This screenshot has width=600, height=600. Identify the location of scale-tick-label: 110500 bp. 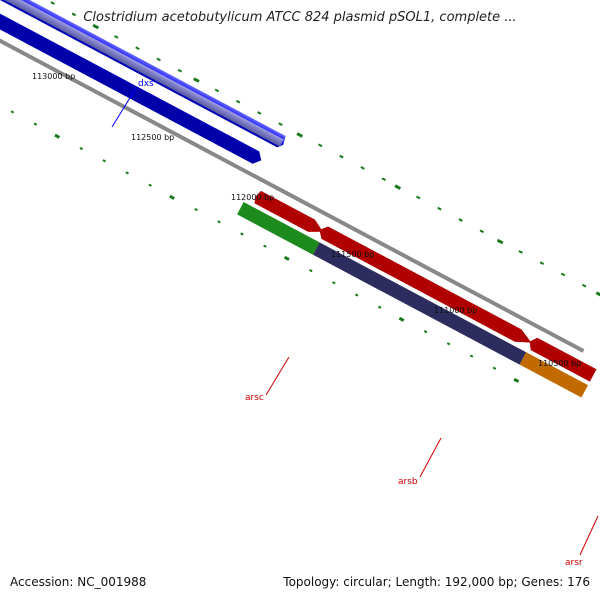
(559, 363).